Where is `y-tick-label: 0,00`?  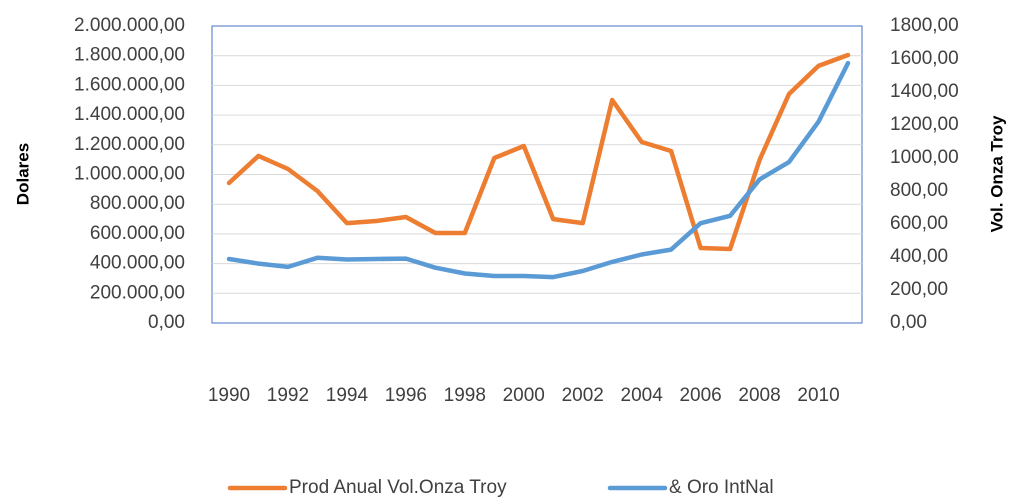 y-tick-label: 0,00 is located at coordinates (166, 322).